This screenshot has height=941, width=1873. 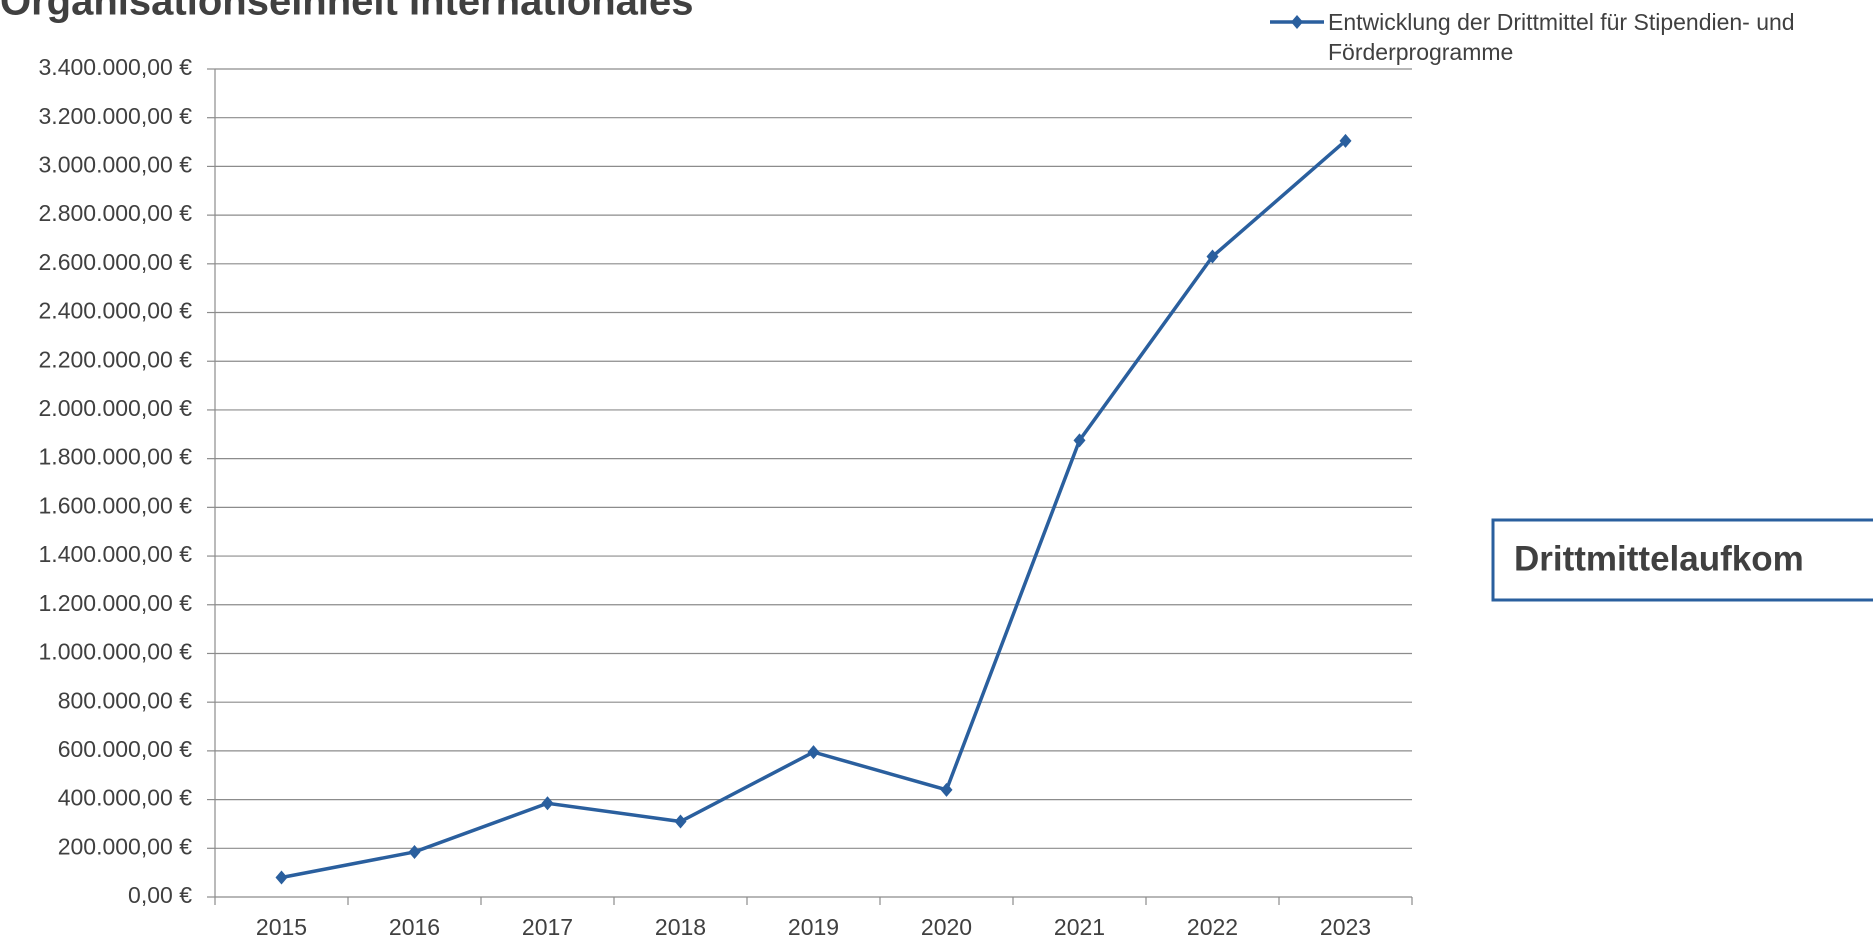 What do you see at coordinates (125, 798) in the screenshot?
I see `y-tick-label: 400.000,00 €` at bounding box center [125, 798].